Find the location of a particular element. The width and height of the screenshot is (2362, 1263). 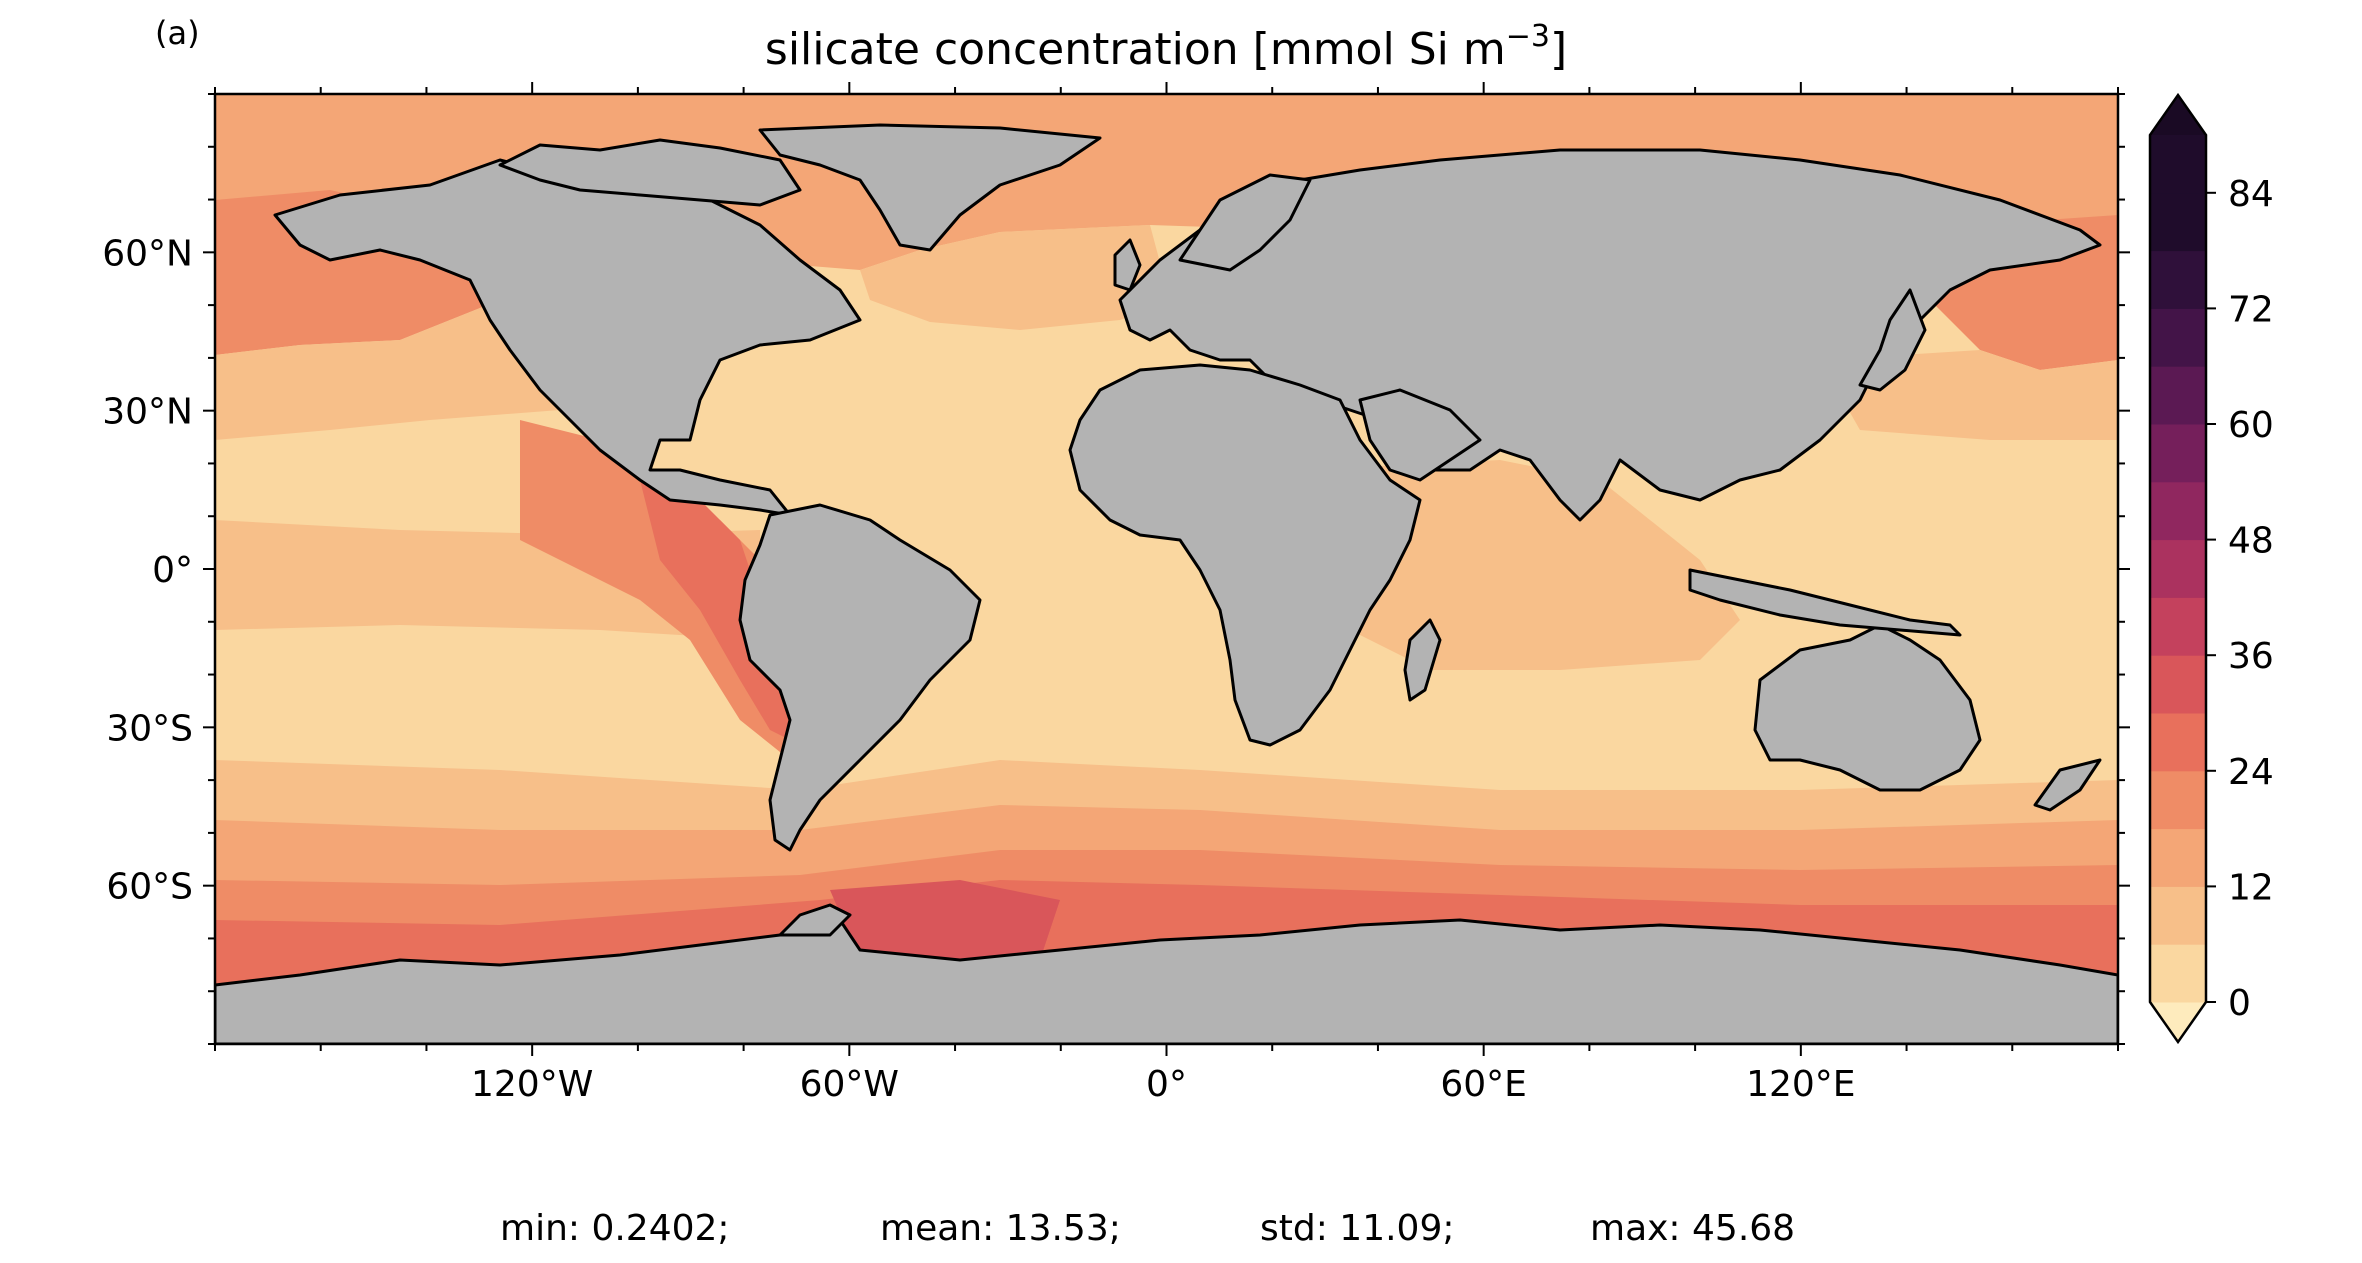

y-tick-label: 60°S is located at coordinates (149, 887).